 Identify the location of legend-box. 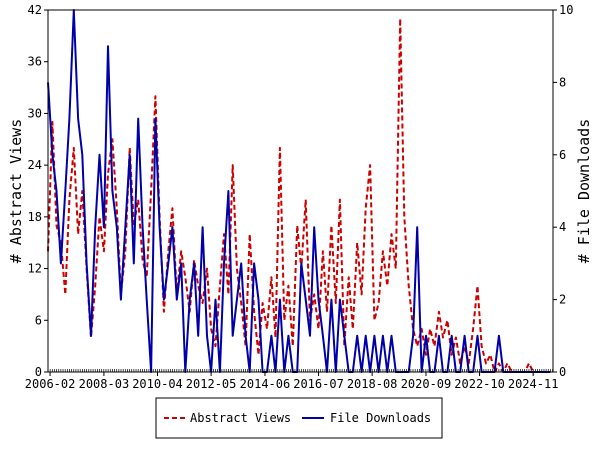
(299, 418).